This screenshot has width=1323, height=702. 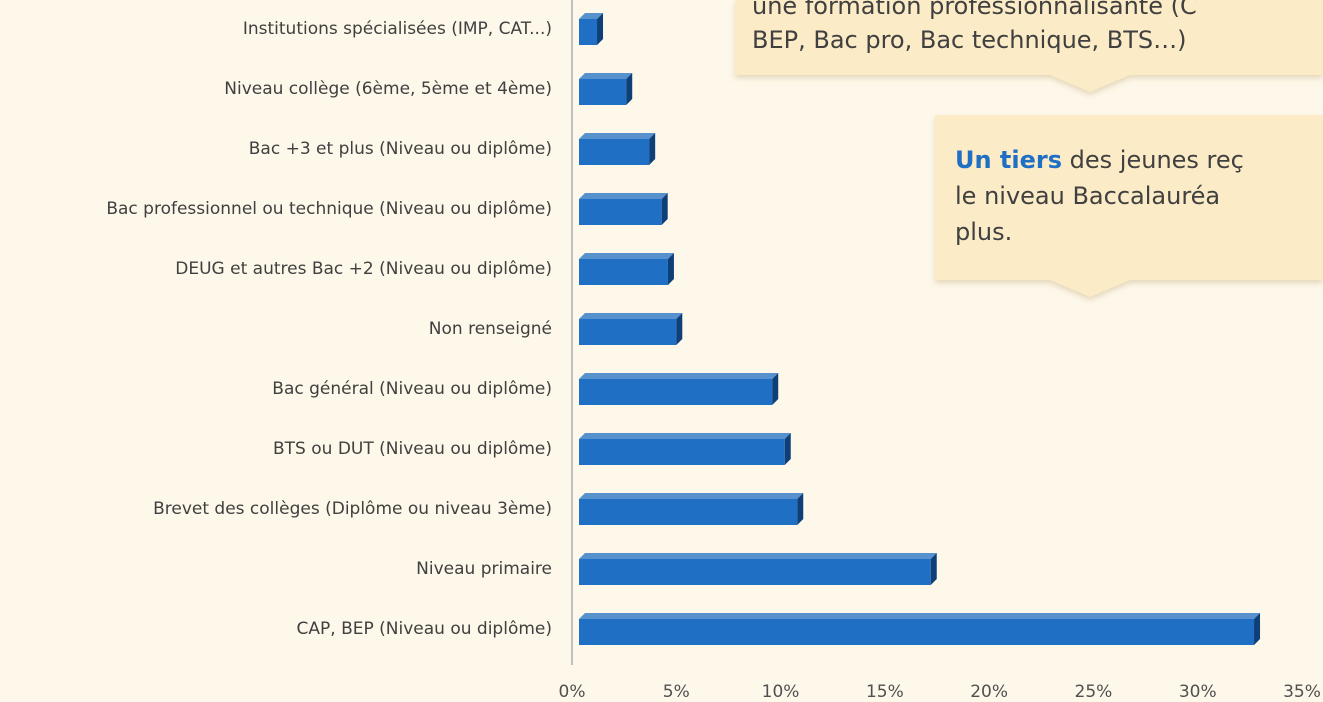 I want to click on x-tick-label: 20%, so click(x=989, y=692).